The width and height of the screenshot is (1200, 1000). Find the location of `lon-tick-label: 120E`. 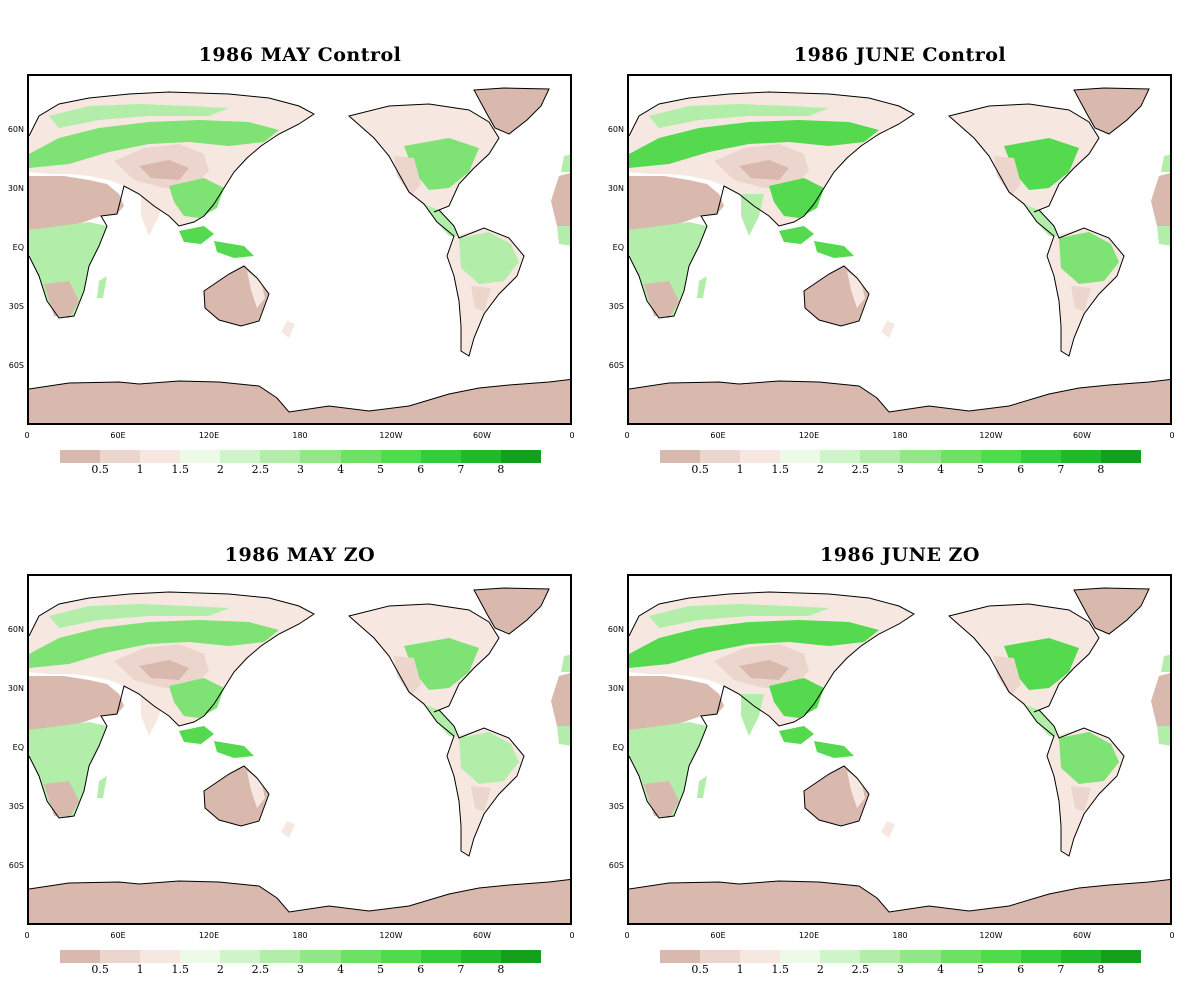

lon-tick-label: 120E is located at coordinates (209, 935).